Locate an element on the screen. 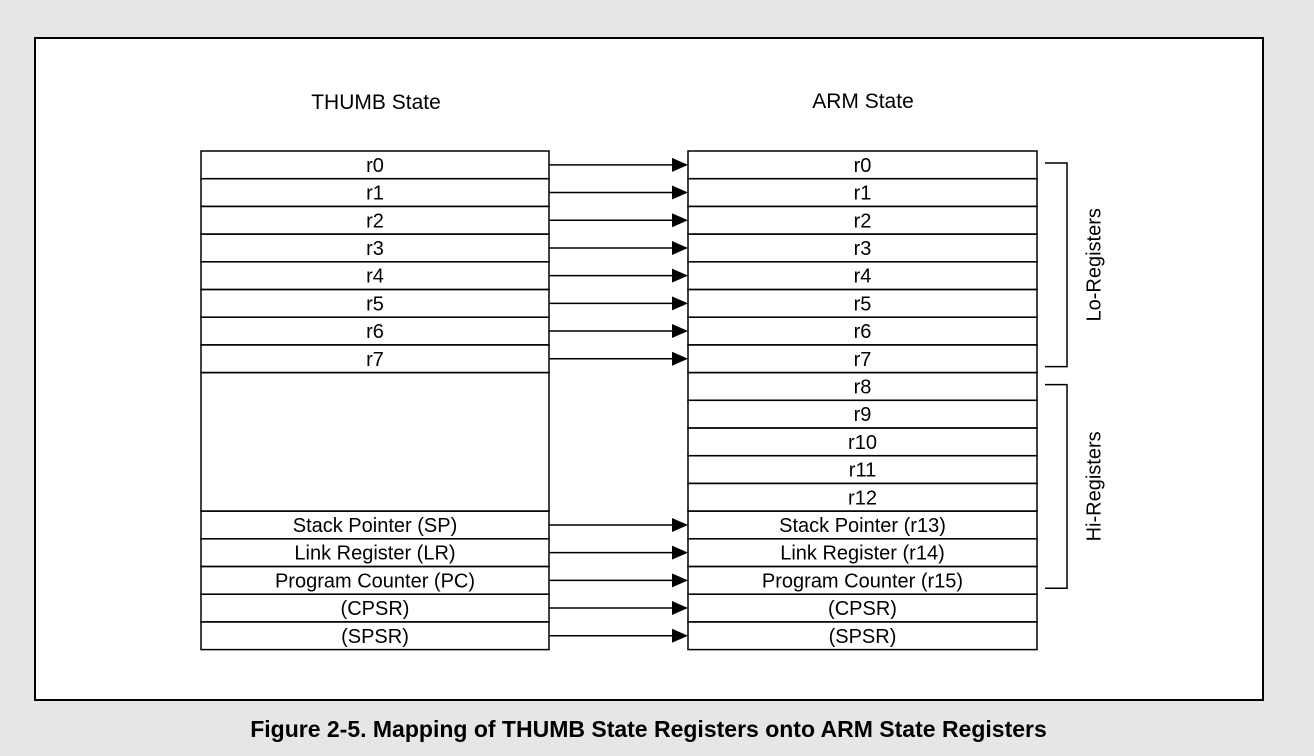 The image size is (1314, 756). thumb-cell-label: Stack Pointer (SP) is located at coordinates (375, 526).